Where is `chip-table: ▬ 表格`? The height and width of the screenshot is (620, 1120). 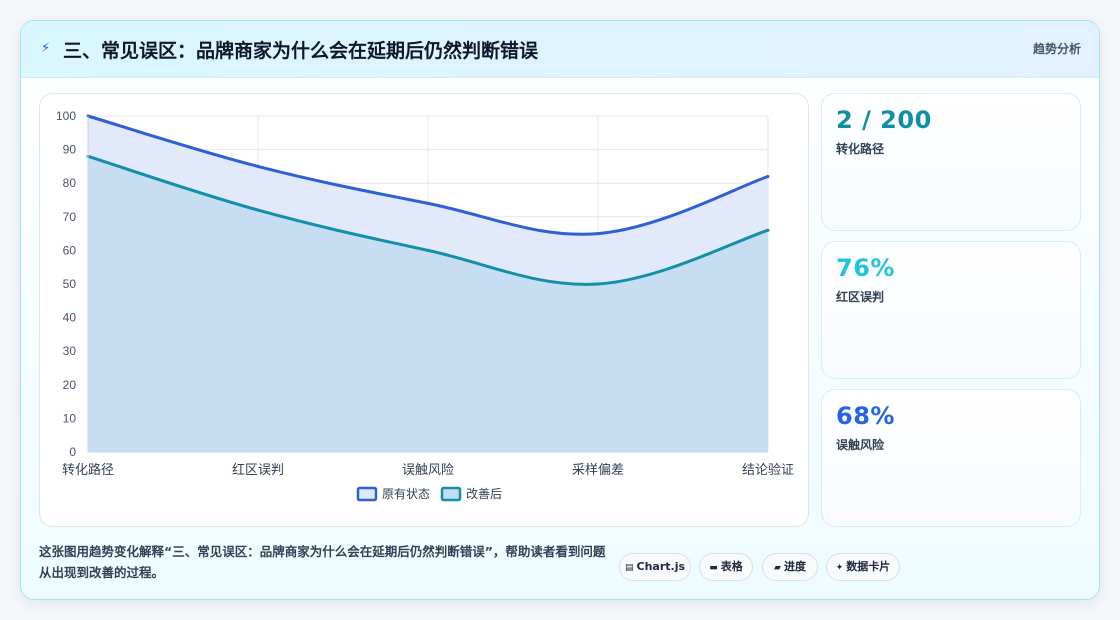
chip-table: ▬ 表格 is located at coordinates (726, 567).